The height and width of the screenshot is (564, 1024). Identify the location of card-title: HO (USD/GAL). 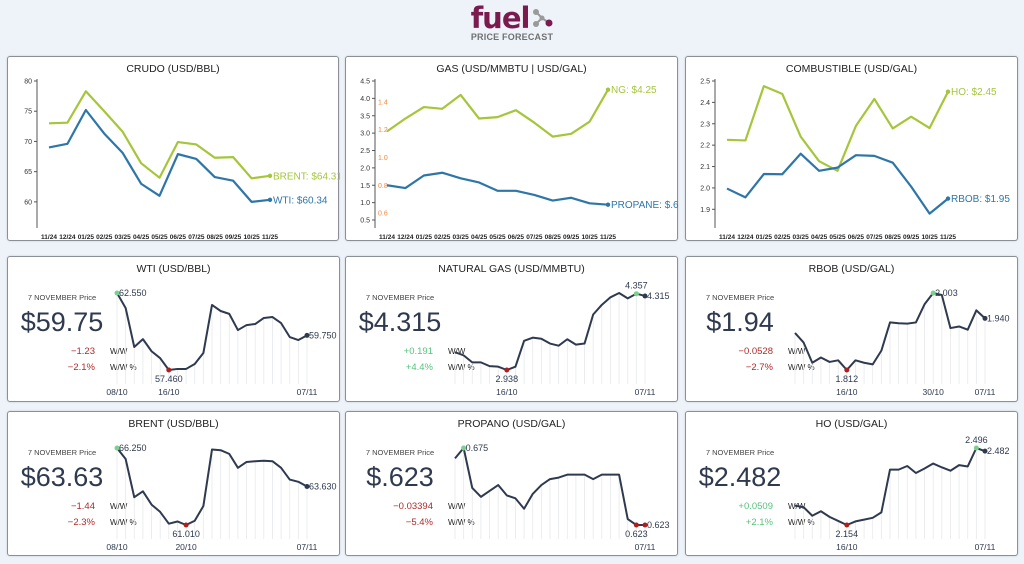
(851, 424).